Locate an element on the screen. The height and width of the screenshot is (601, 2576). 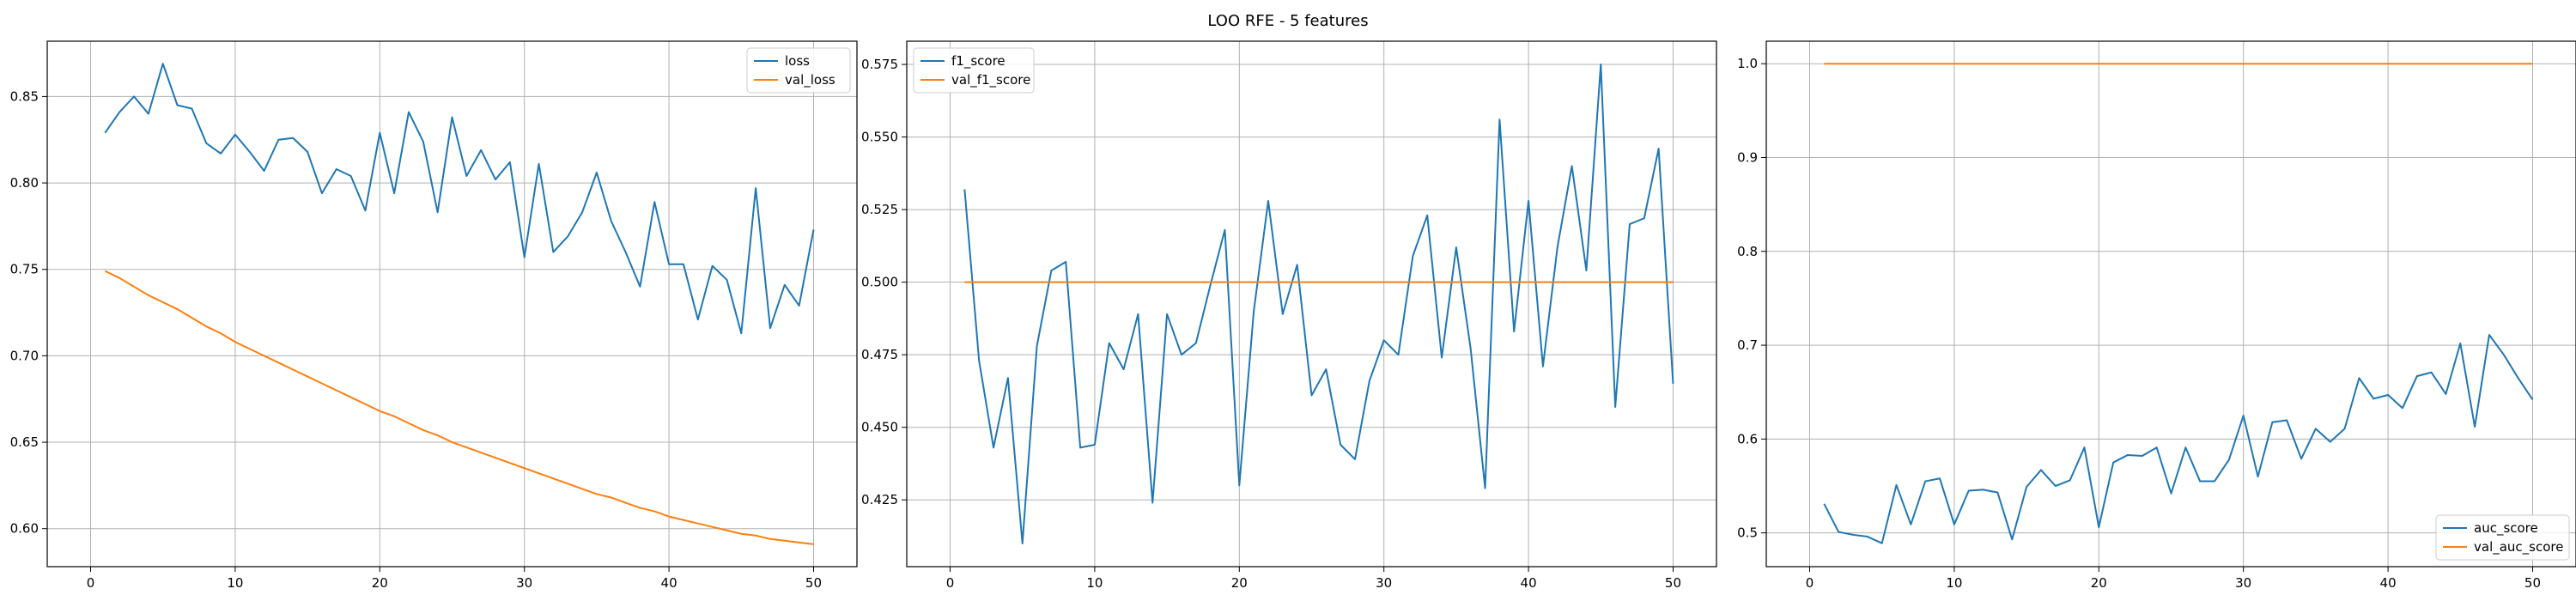
y-tick-label: 0.6 is located at coordinates (1748, 438).